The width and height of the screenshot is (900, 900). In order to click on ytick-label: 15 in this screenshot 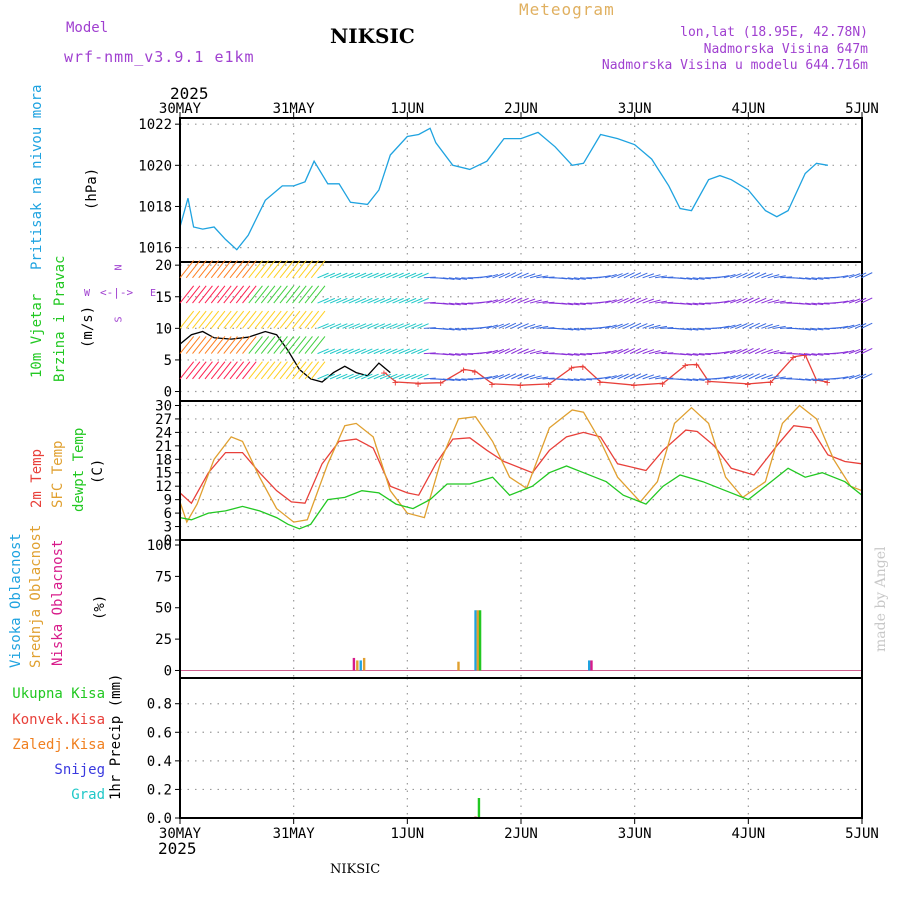, I will do `click(163, 298)`.